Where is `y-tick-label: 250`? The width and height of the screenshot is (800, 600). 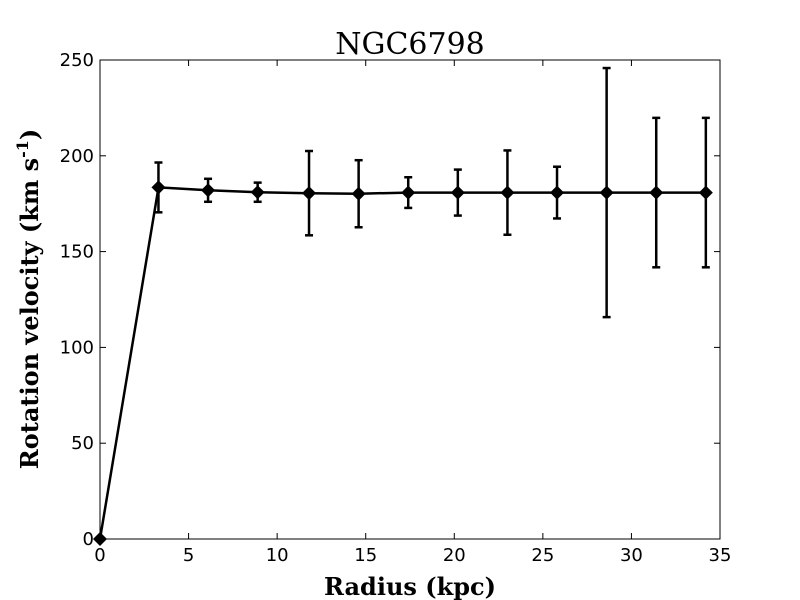
y-tick-label: 250 is located at coordinates (77, 60).